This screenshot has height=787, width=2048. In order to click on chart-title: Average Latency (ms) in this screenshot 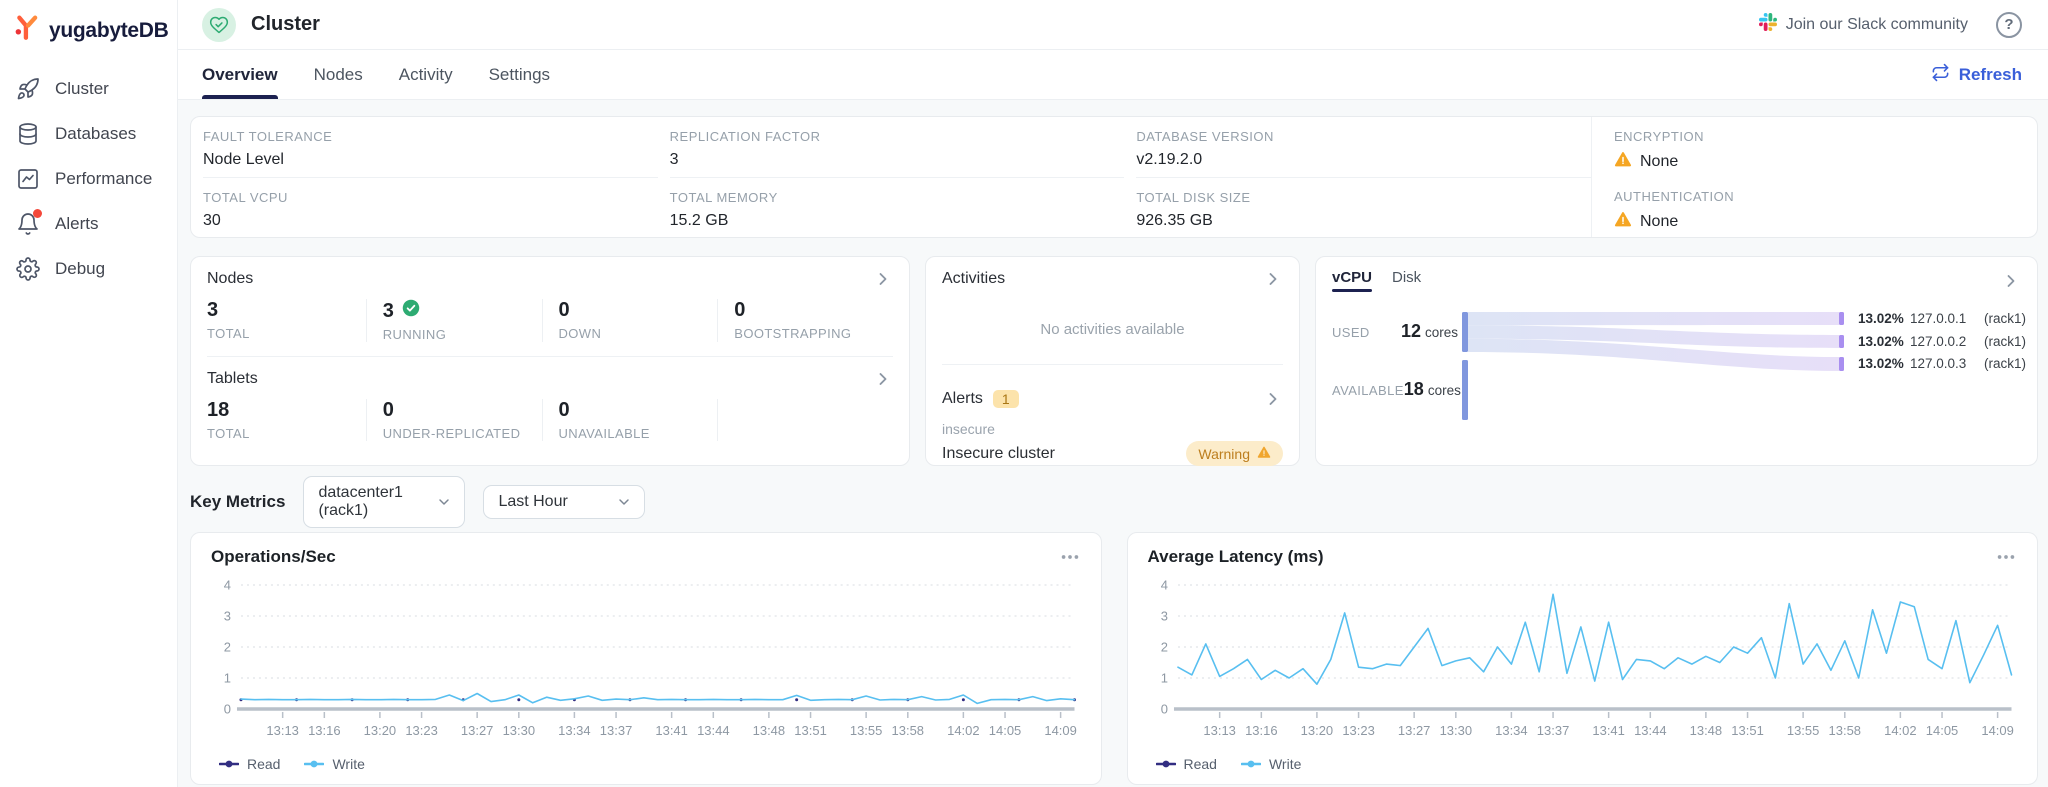, I will do `click(1235, 556)`.